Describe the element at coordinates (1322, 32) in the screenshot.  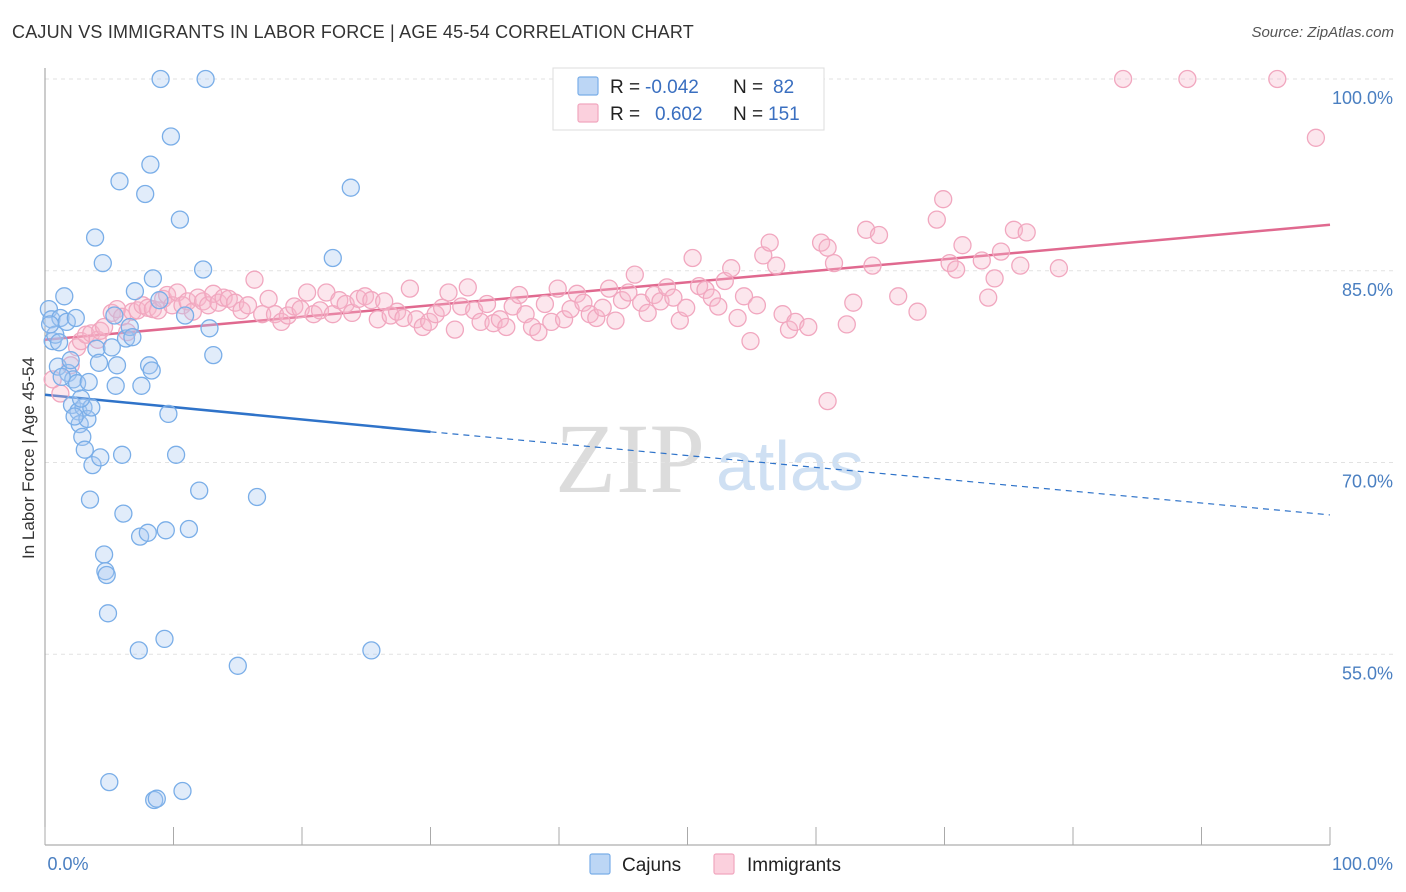
I see `source-label: Source: ZipAtlas.com` at that location.